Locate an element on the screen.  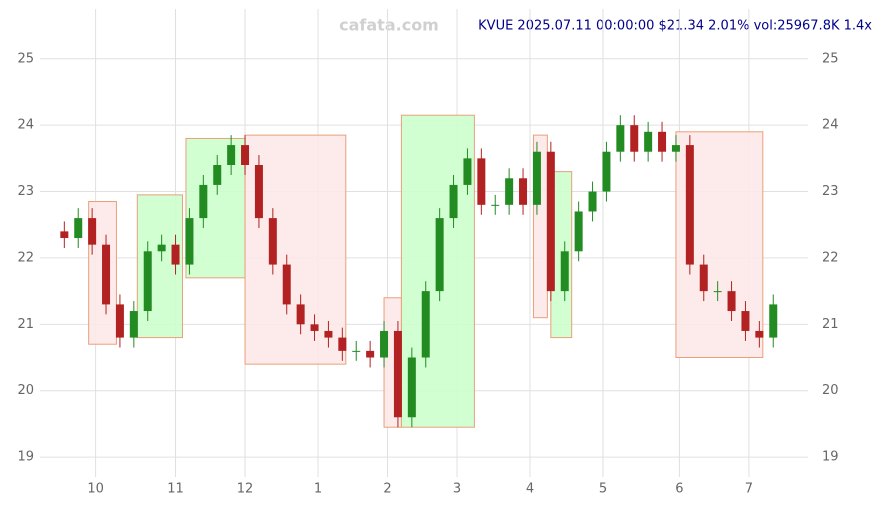
y-tick-label-right: 22 is located at coordinates (830, 257).